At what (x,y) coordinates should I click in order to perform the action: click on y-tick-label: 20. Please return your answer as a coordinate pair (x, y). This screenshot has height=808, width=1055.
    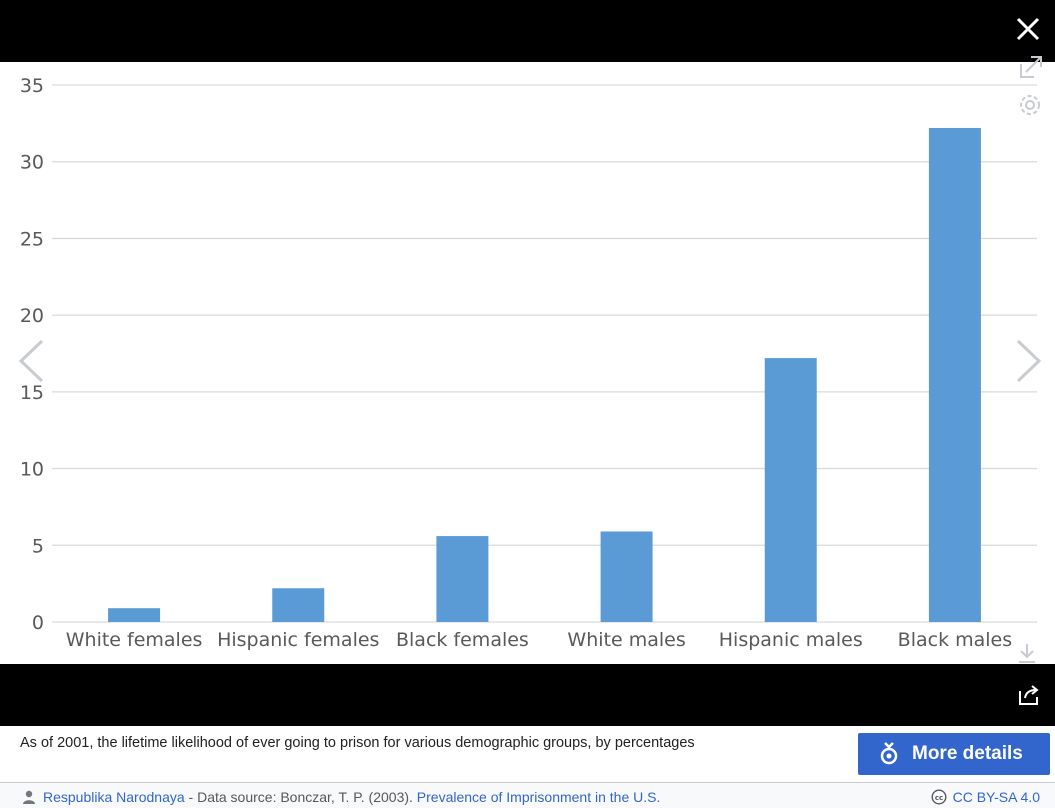
    Looking at the image, I should click on (32, 316).